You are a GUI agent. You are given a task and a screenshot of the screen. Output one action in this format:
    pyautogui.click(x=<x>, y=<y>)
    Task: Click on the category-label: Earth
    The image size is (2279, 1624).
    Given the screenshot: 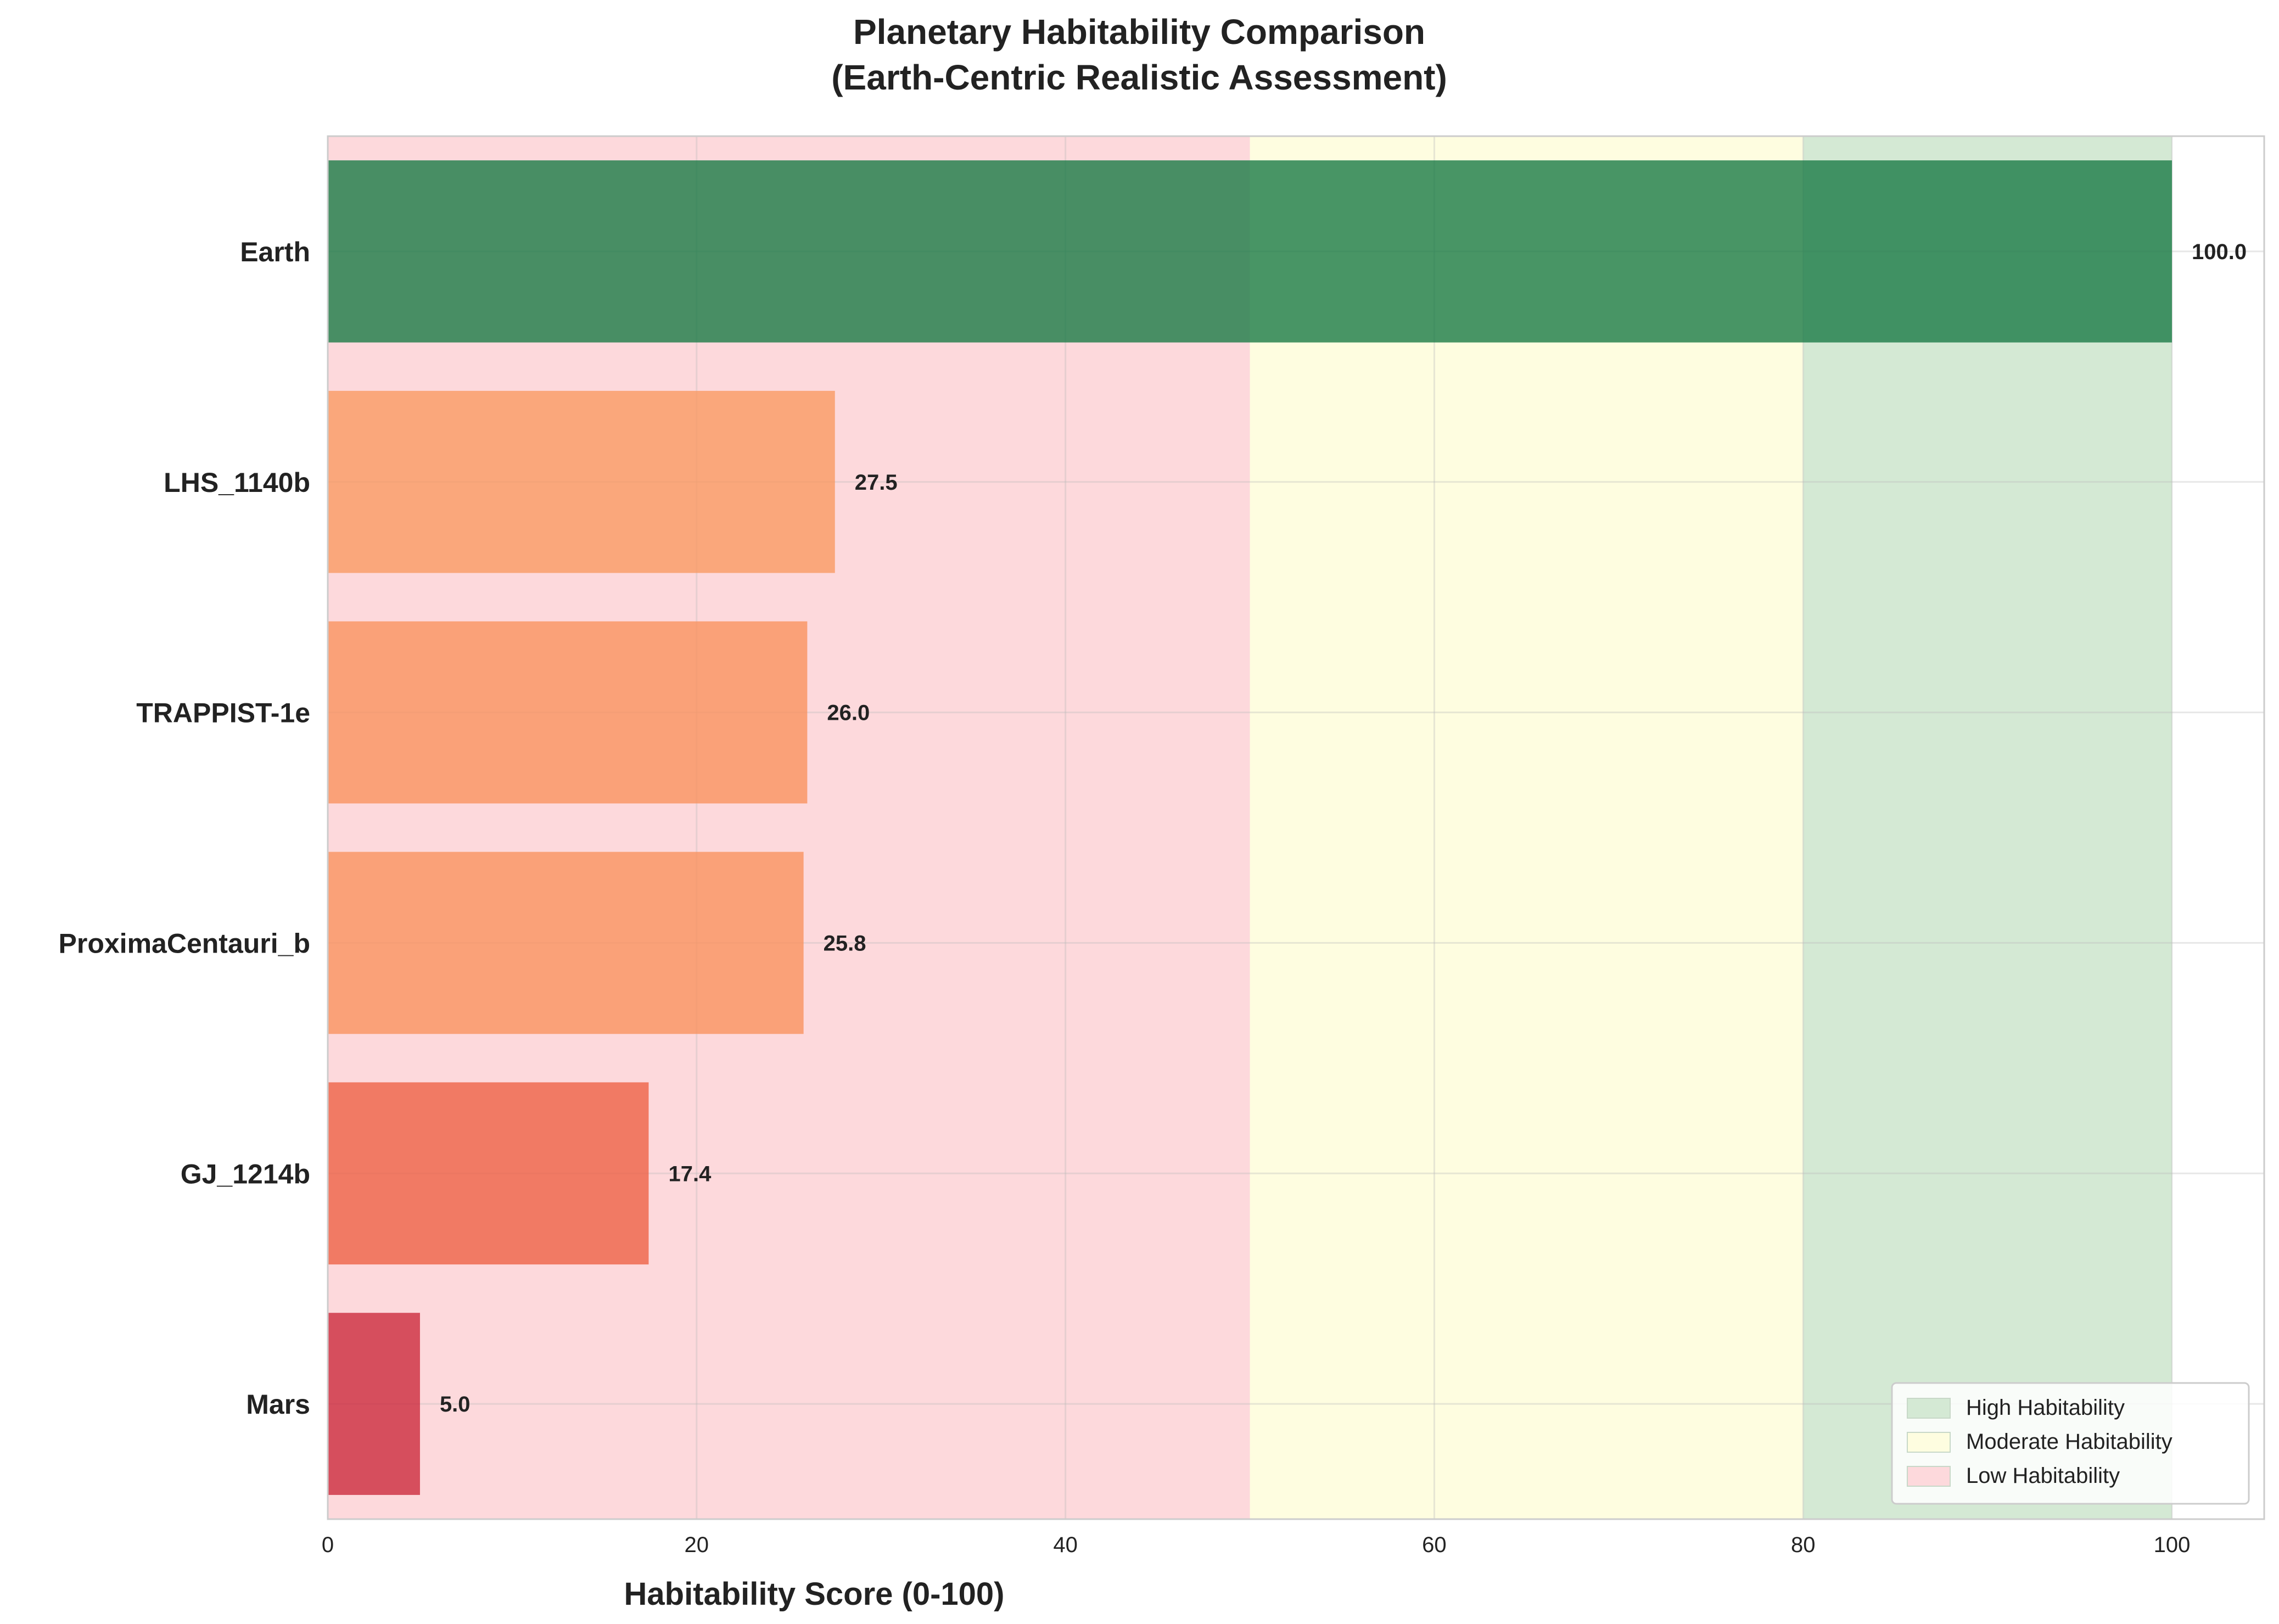 What is the action you would take?
    pyautogui.click(x=275, y=252)
    